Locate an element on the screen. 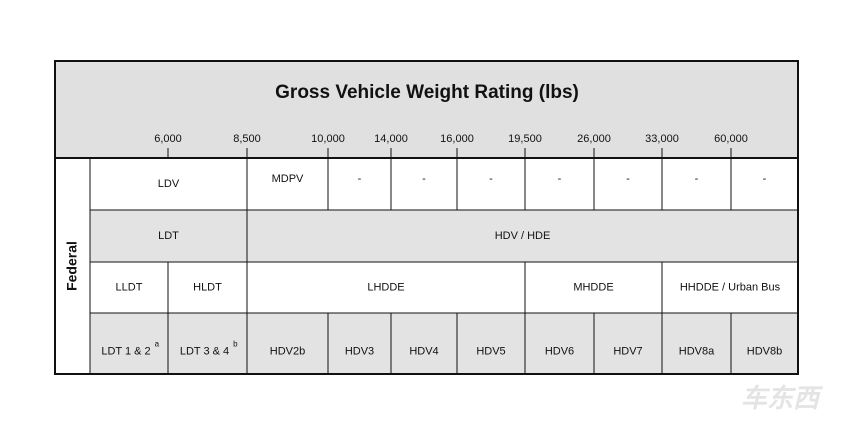 This screenshot has height=429, width=850. scale-label: 26,000 is located at coordinates (594, 139).